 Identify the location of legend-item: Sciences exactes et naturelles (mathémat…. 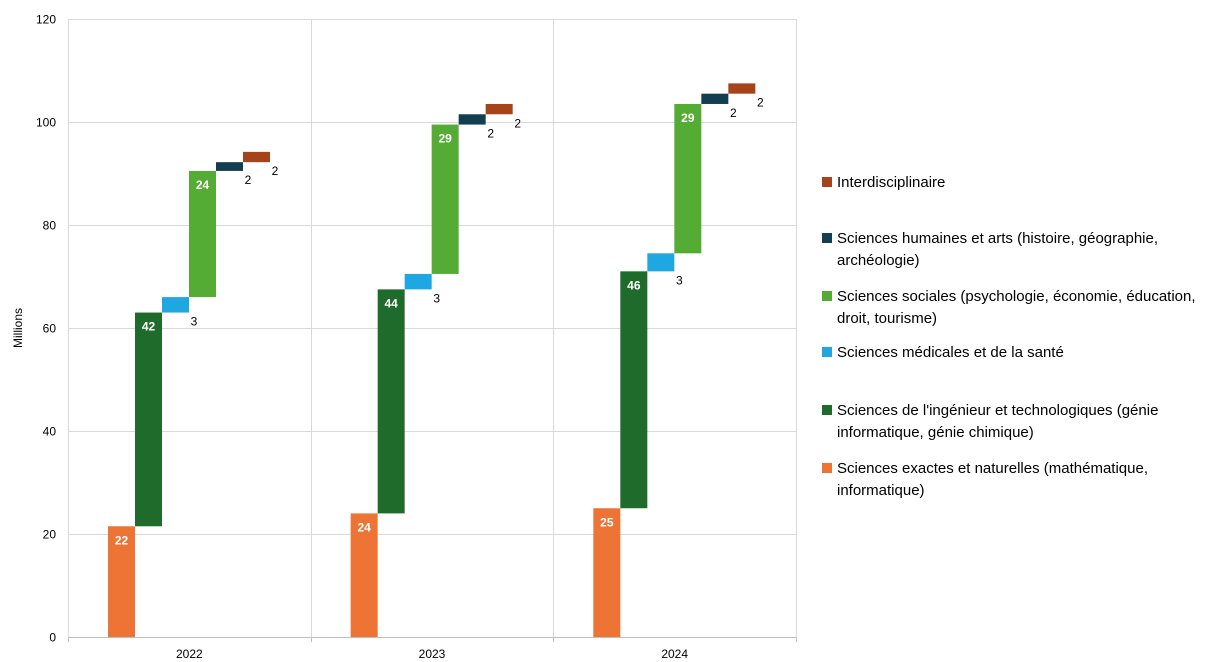
(1013, 480).